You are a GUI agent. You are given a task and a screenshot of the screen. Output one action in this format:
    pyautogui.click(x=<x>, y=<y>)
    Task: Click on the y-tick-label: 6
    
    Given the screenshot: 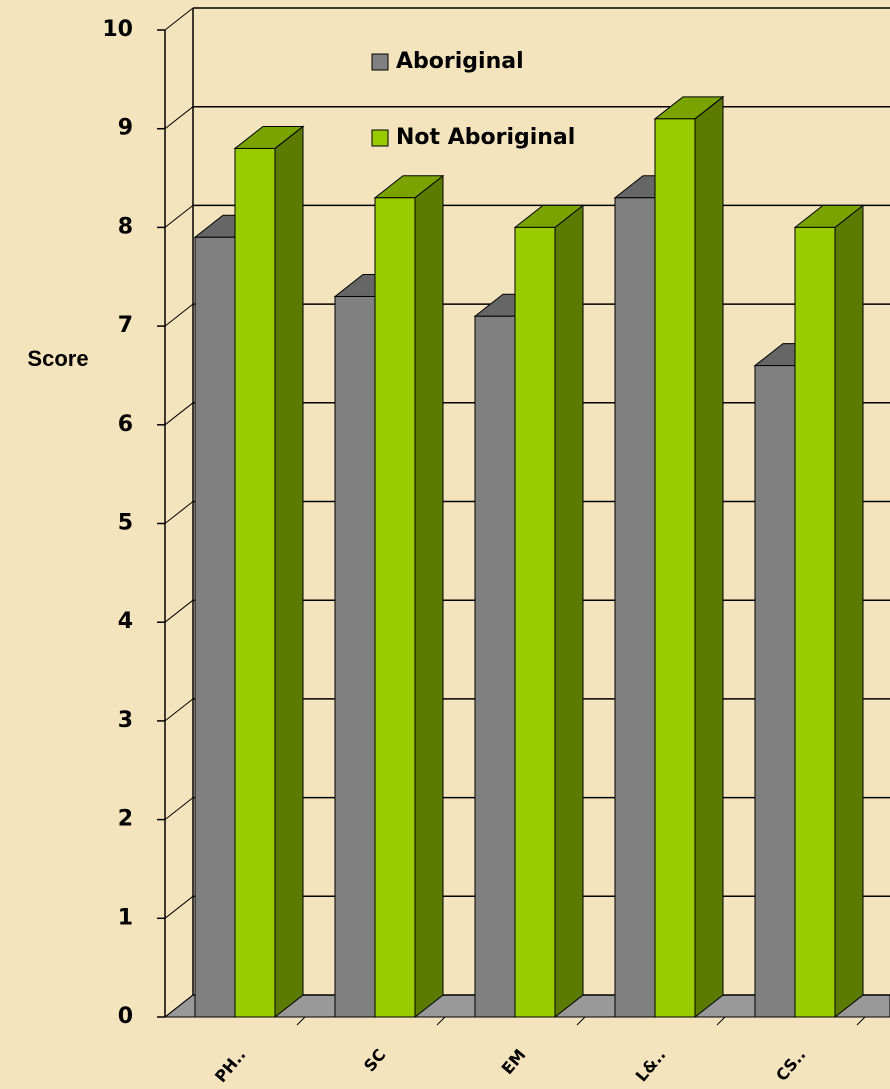 What is the action you would take?
    pyautogui.click(x=125, y=424)
    